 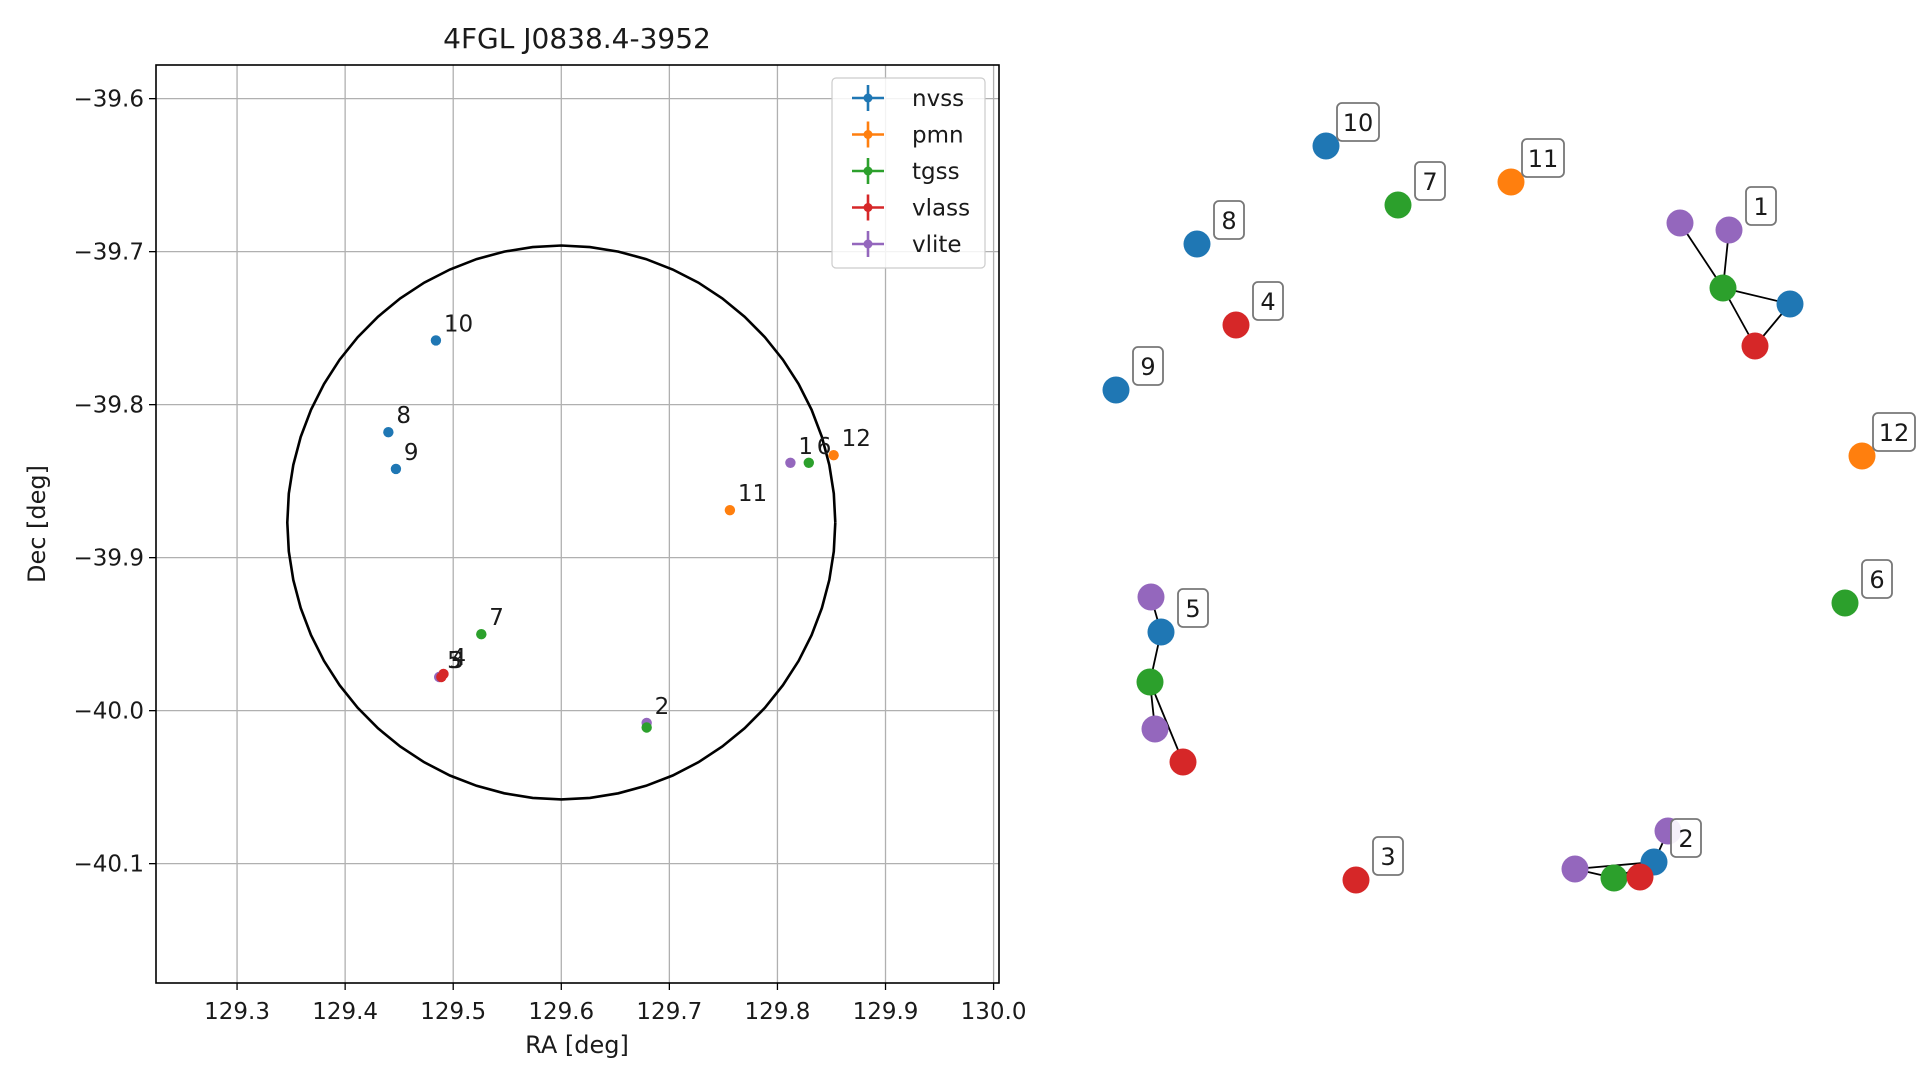 I want to click on graph-badge: 1, so click(x=1761, y=206).